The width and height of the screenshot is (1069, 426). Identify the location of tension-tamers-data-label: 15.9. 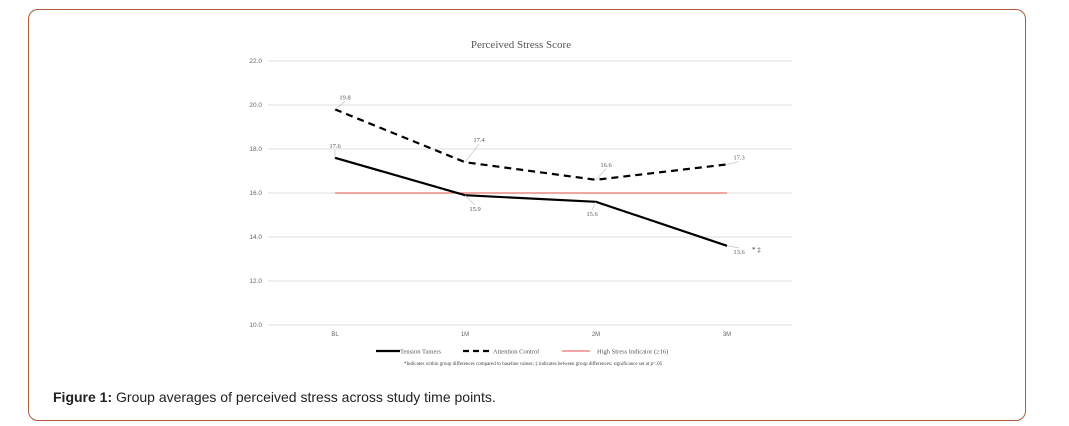
(474, 209).